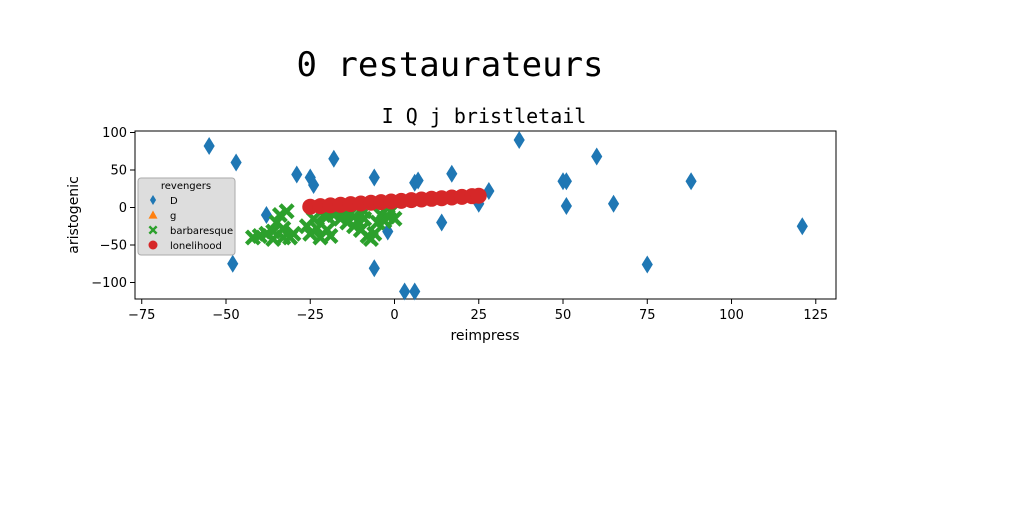 The height and width of the screenshot is (517, 1024). I want to click on y-tick-label: −100, so click(109, 283).